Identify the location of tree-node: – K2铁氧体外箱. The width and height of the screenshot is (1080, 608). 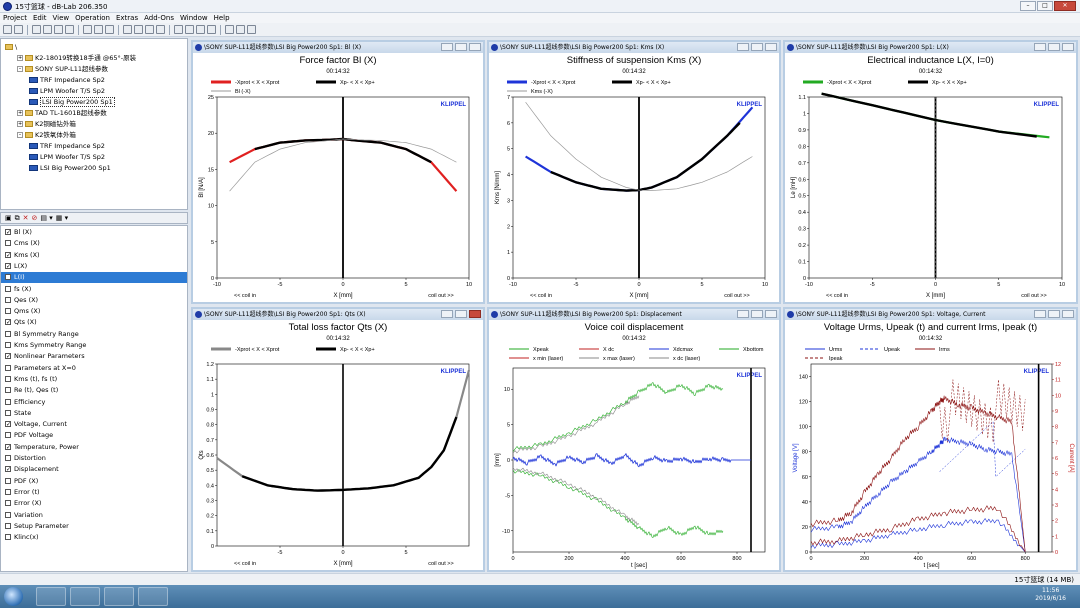
(46, 135).